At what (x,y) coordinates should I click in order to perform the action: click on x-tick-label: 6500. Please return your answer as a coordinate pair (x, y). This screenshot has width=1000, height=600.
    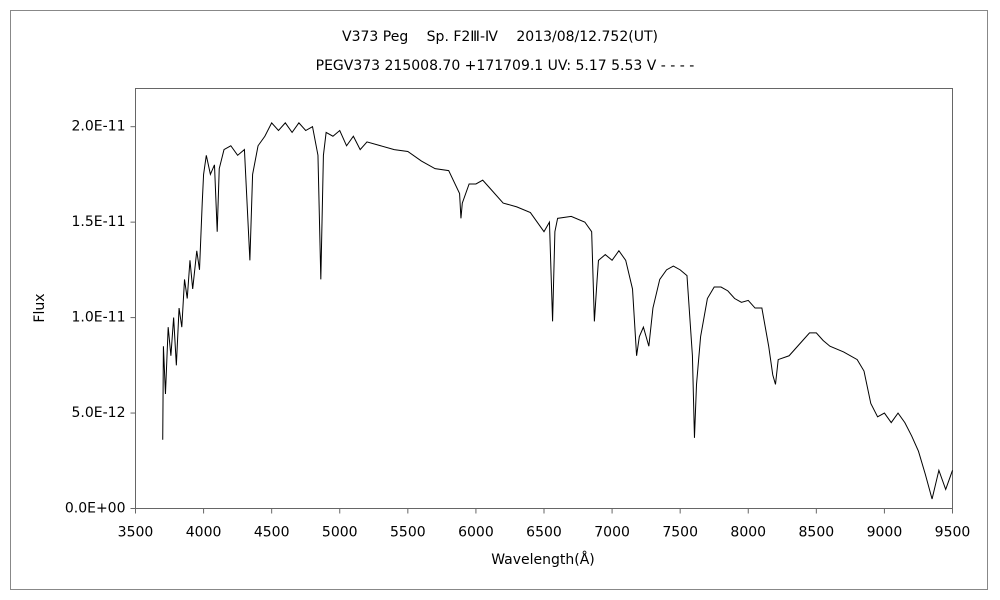
    Looking at the image, I should click on (544, 533).